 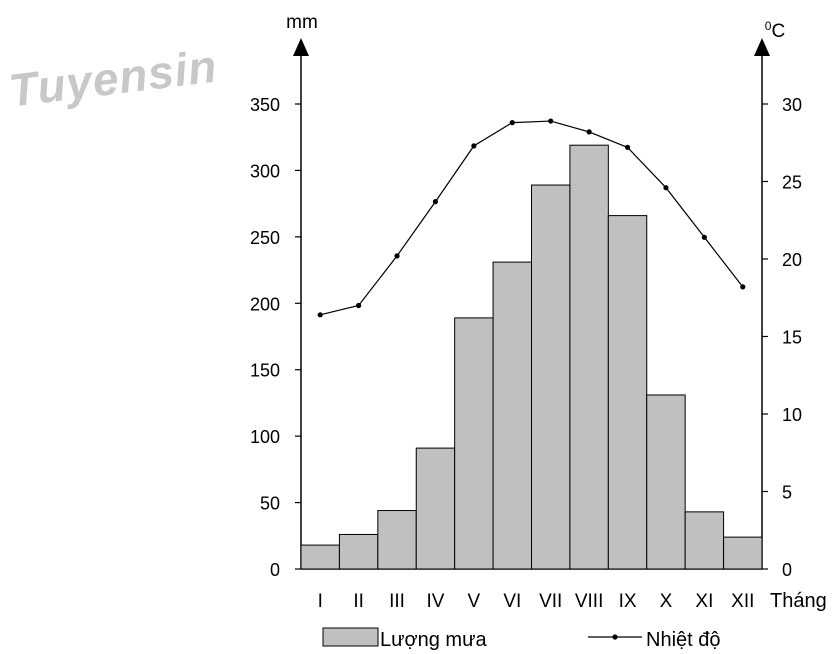 I want to click on legend-temperature-marker, so click(x=615, y=637).